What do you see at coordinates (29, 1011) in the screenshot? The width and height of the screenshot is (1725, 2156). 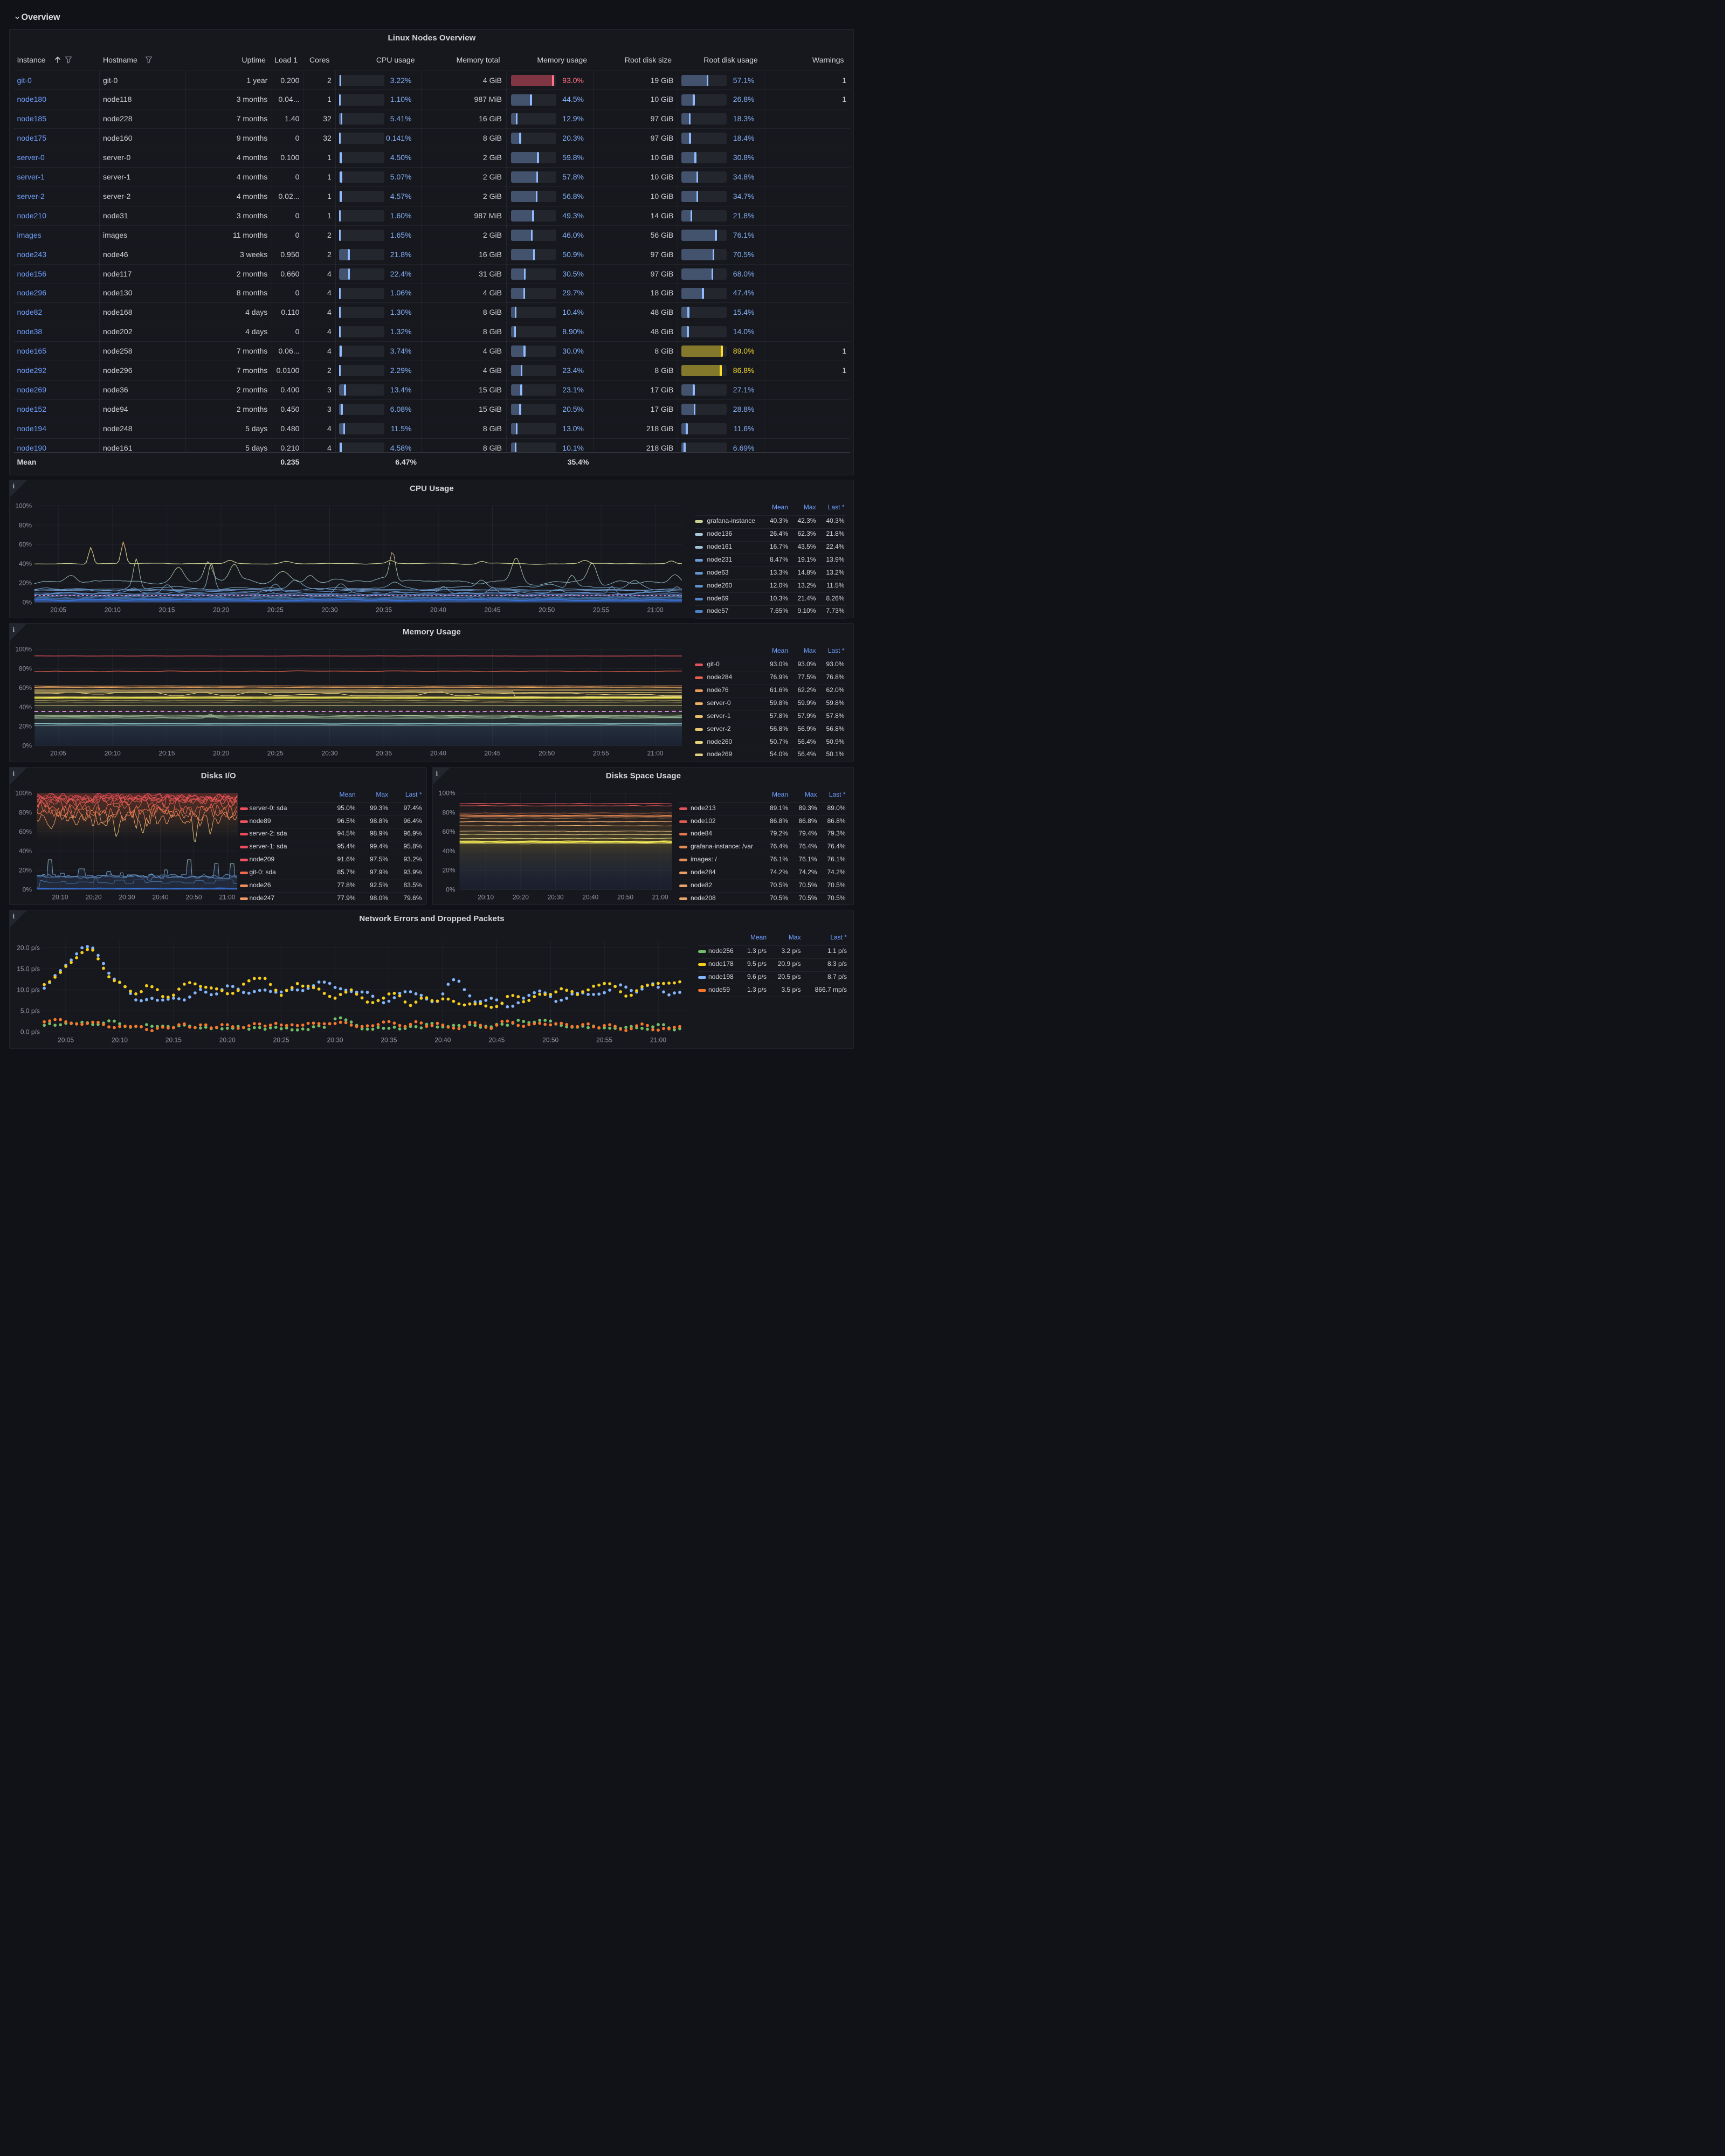 I see `svg-text: 5.0 p/s` at bounding box center [29, 1011].